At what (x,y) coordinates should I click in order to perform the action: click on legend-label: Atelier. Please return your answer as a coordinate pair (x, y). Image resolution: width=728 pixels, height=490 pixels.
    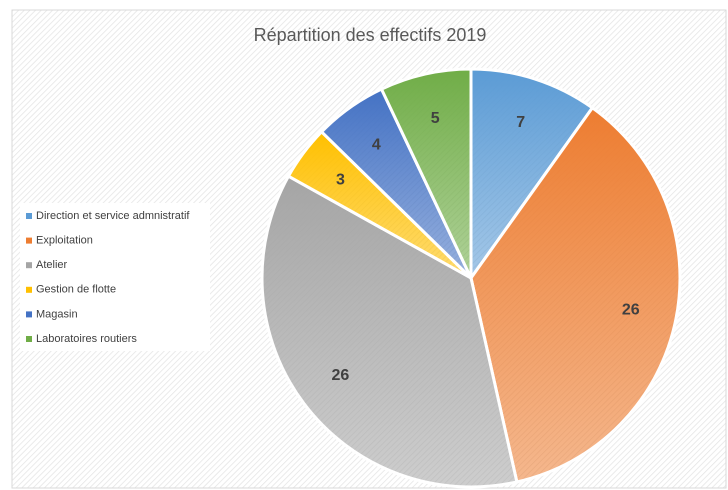
    Looking at the image, I should click on (52, 265).